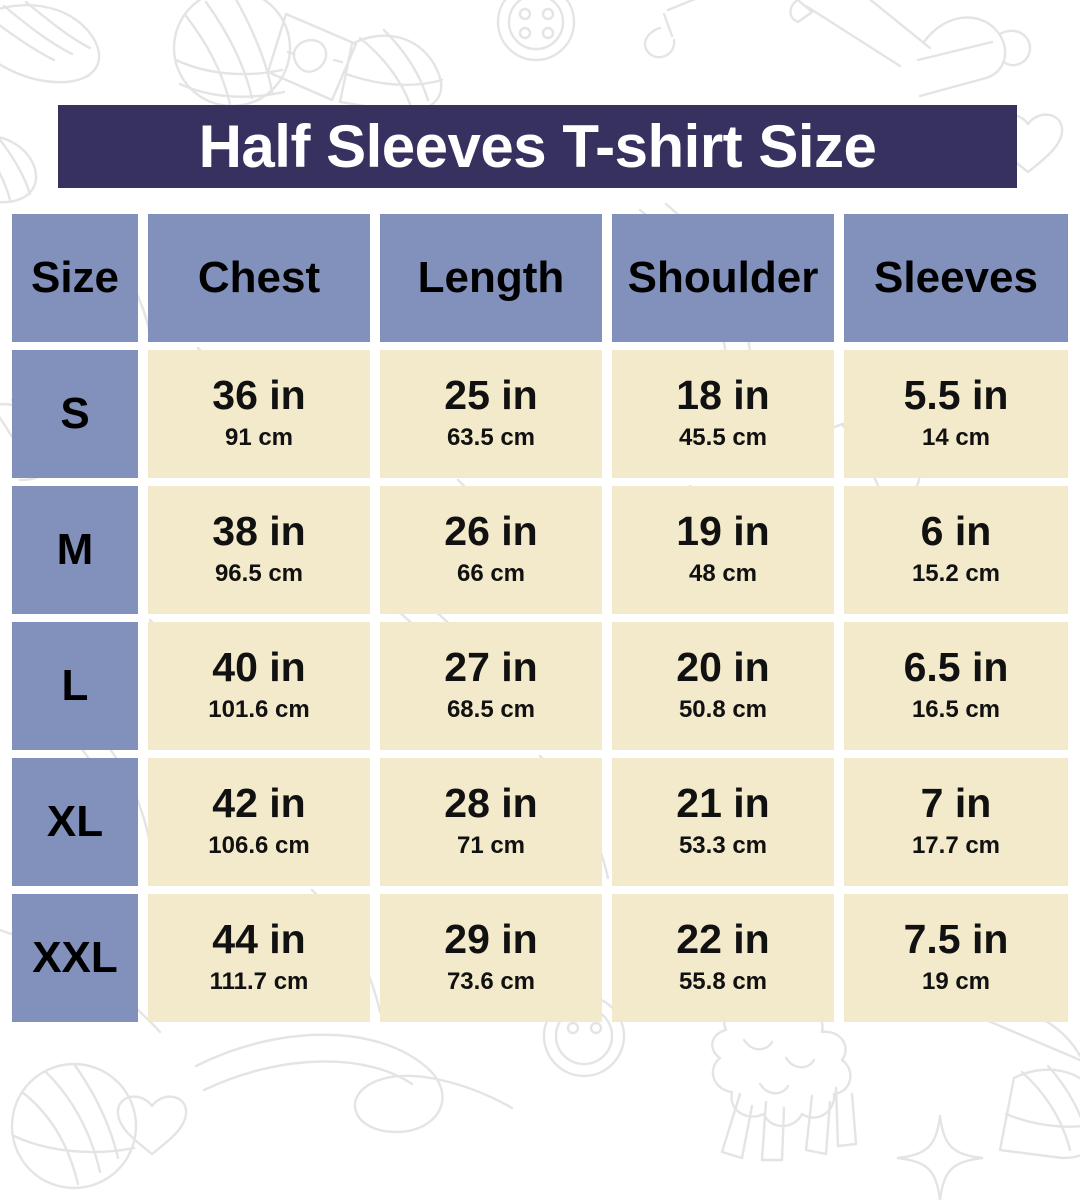 The width and height of the screenshot is (1080, 1200). Describe the element at coordinates (723, 573) in the screenshot. I see `value-cm: 48 cm` at that location.